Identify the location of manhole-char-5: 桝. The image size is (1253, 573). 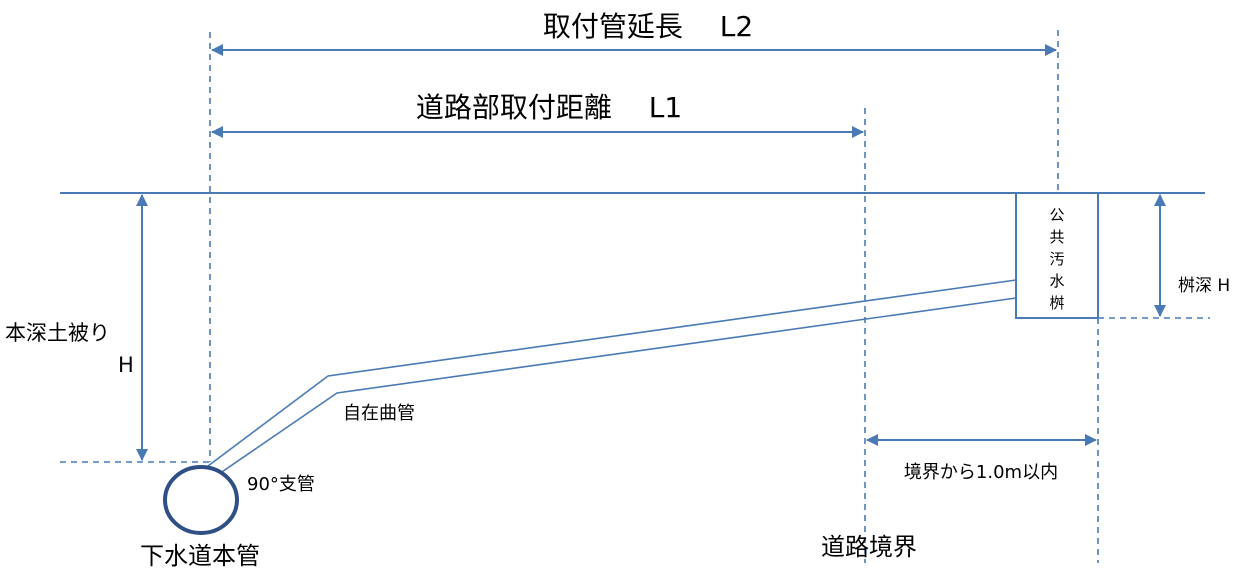
(1056, 303).